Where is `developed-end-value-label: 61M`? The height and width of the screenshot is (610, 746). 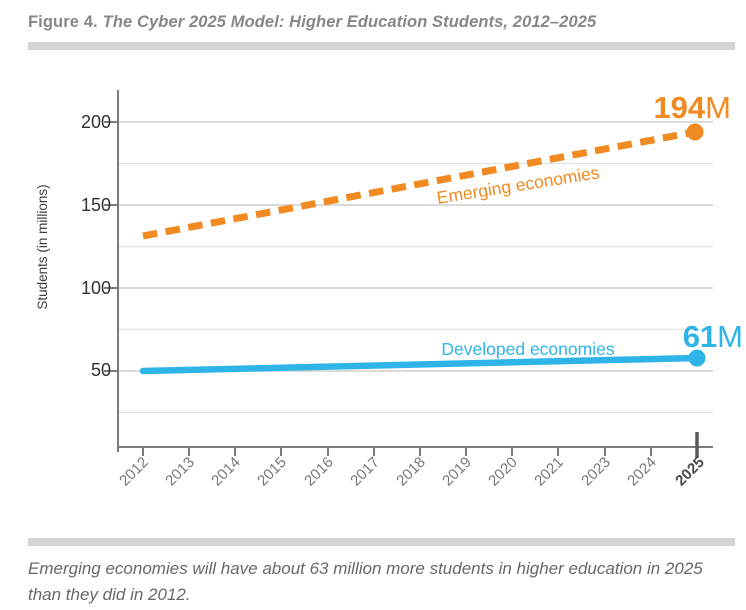 developed-end-value-label: 61M is located at coordinates (713, 336).